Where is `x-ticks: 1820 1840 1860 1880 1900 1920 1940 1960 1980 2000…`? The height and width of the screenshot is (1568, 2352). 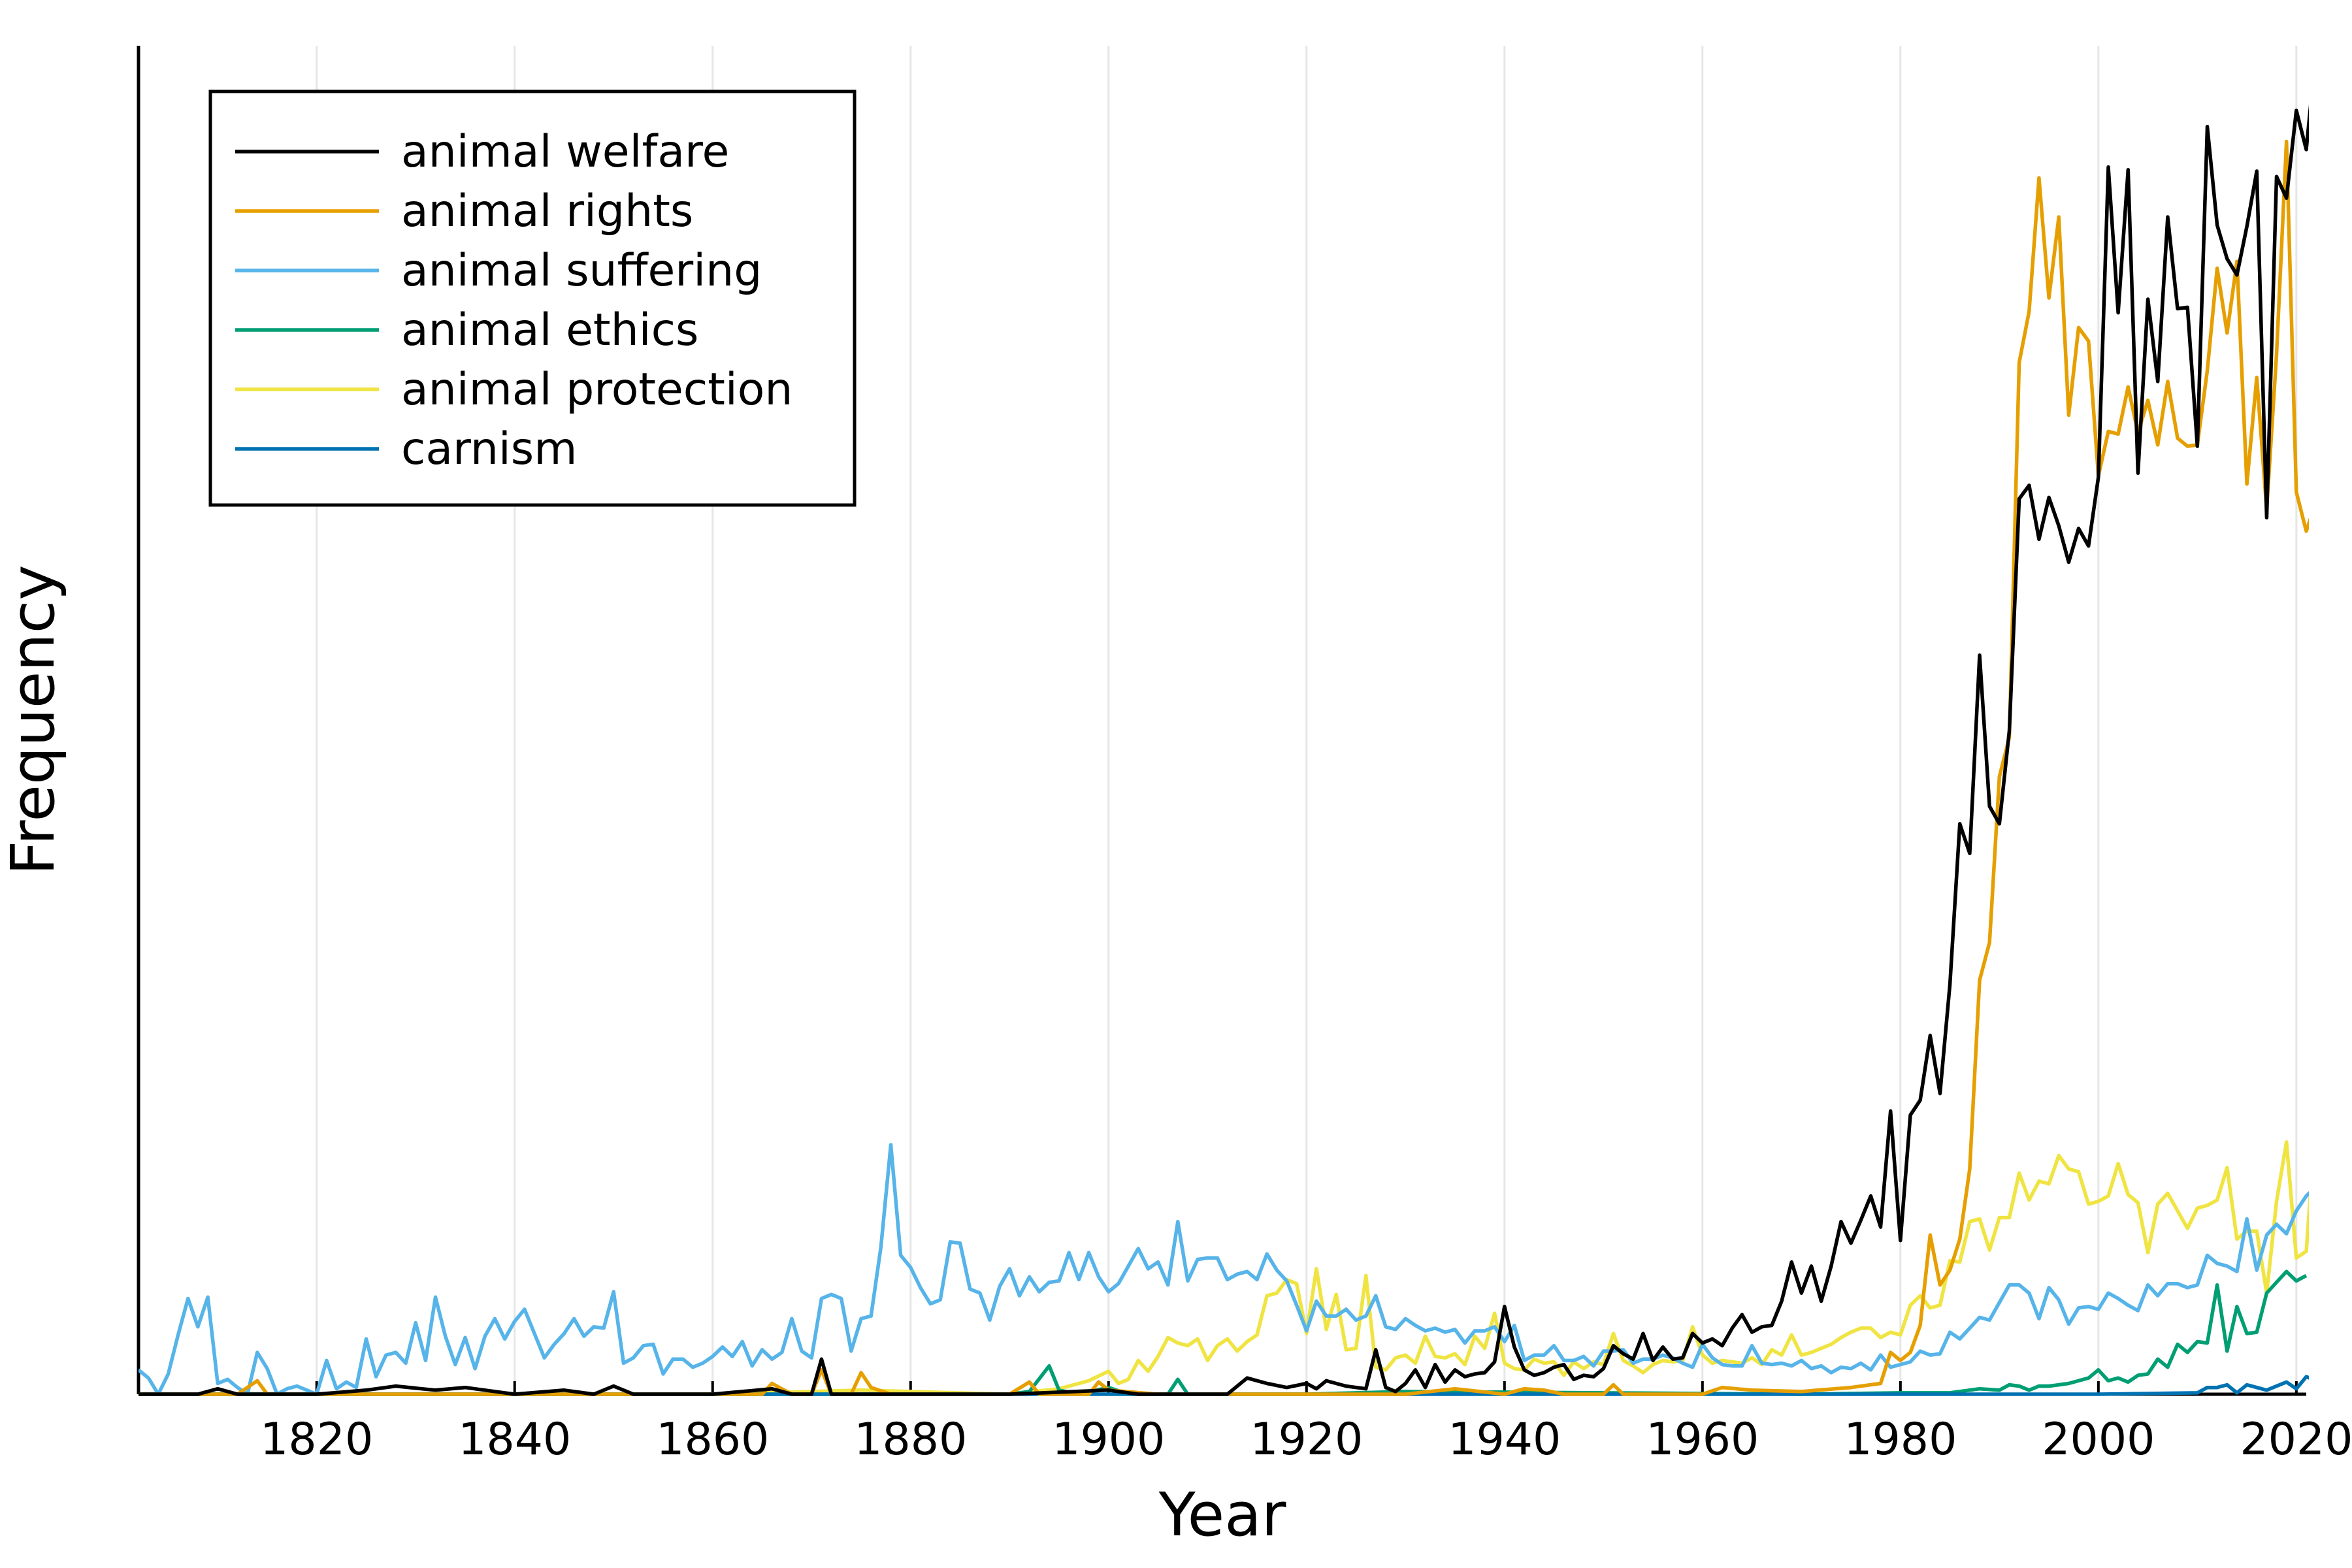
x-ticks: 1820 1840 1860 1880 1900 1920 1940 1960 1980 2000… is located at coordinates (1306, 1423).